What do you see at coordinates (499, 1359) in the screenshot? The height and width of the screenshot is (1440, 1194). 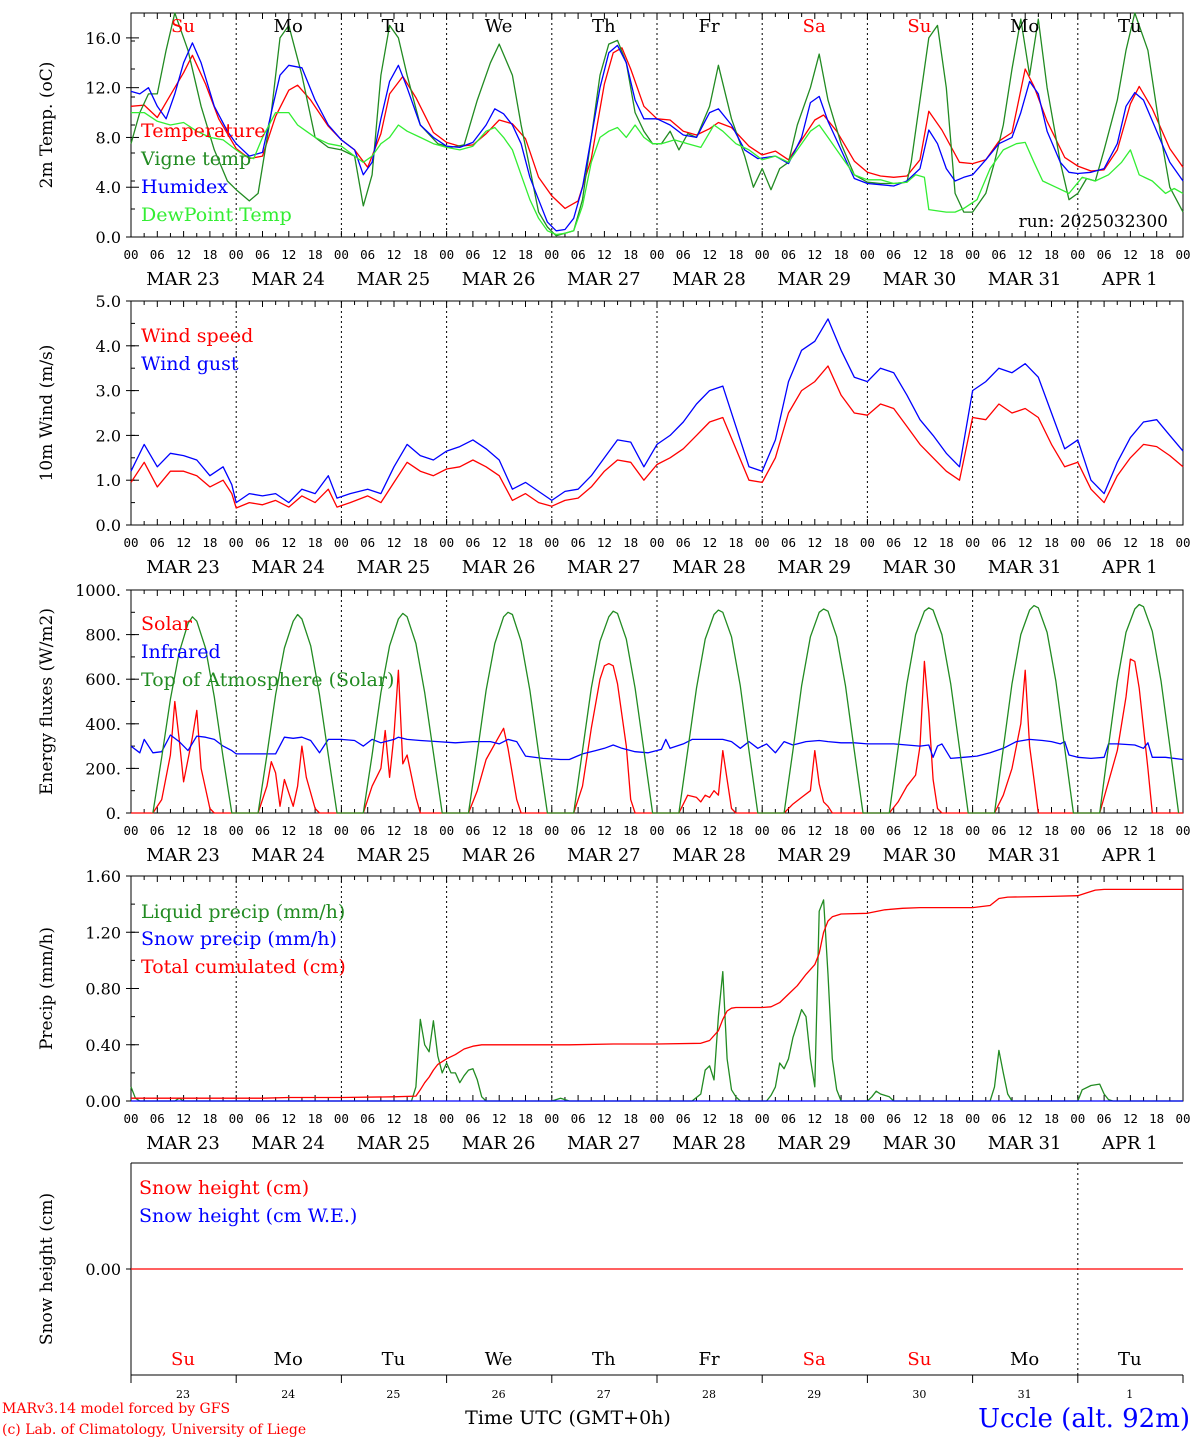 I see `day-letter: We` at bounding box center [499, 1359].